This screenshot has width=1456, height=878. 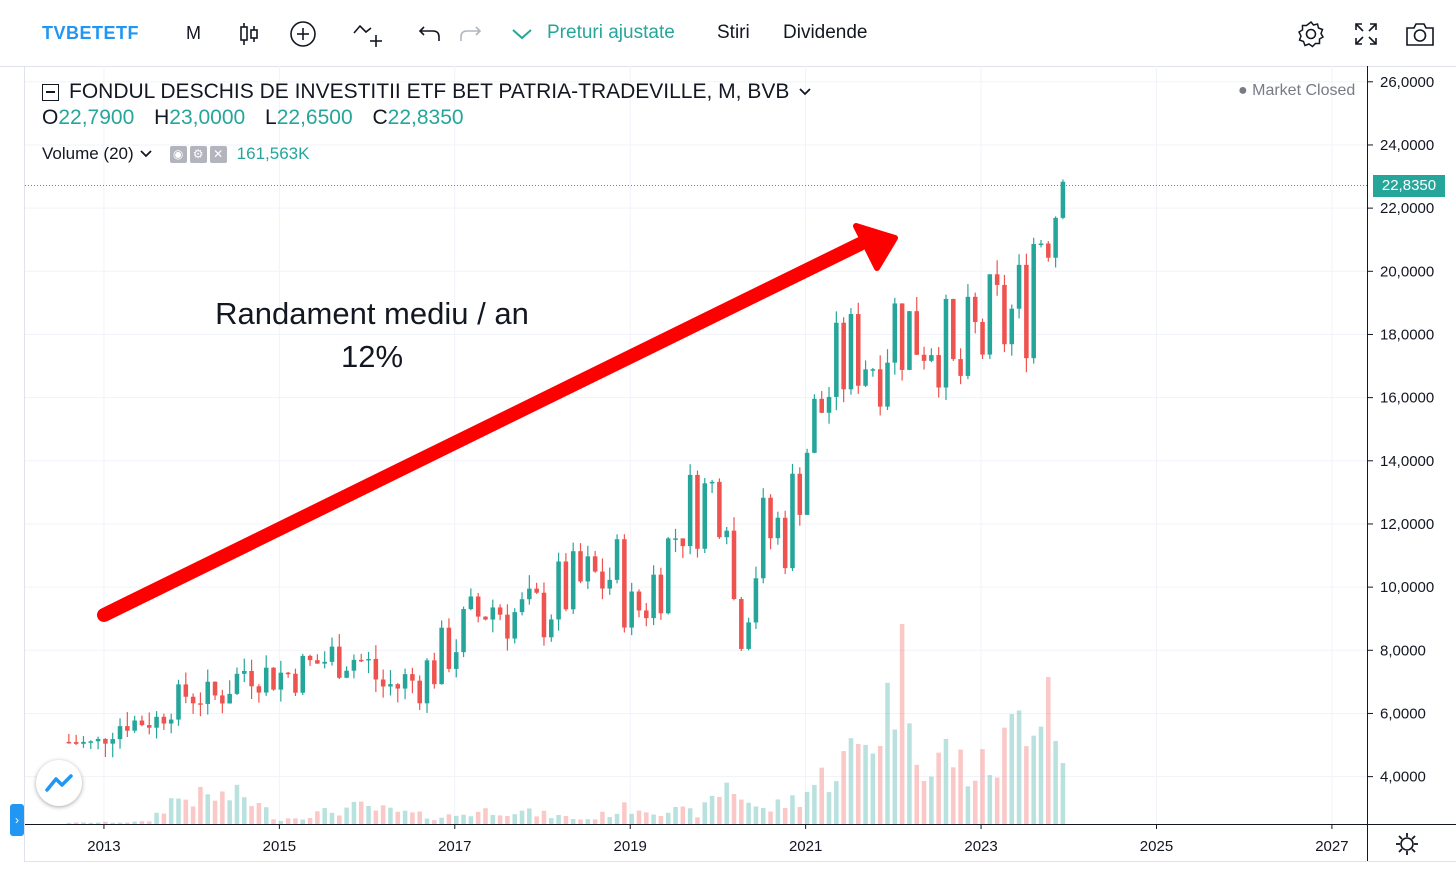 What do you see at coordinates (17, 820) in the screenshot?
I see `expand-panel-icon: ›` at bounding box center [17, 820].